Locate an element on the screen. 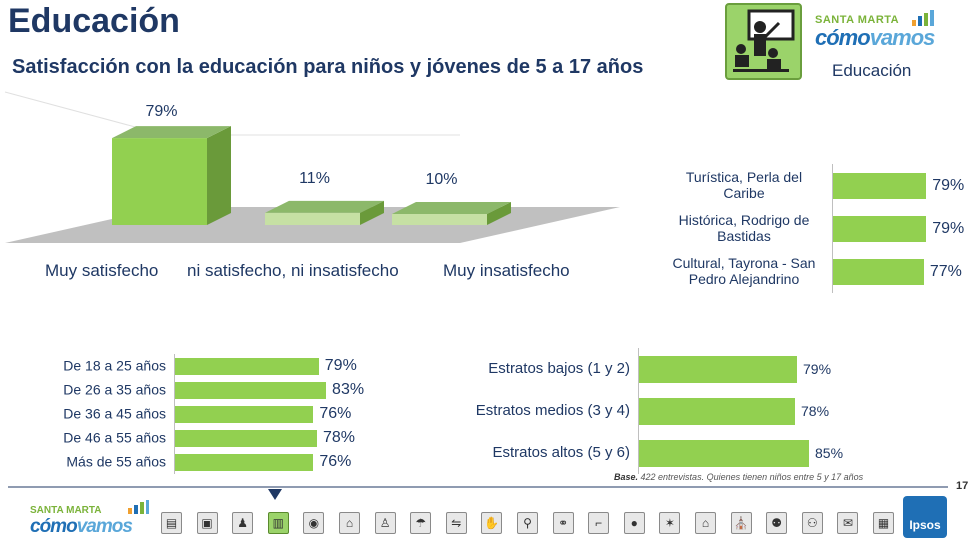 The image size is (975, 554). clipboard-icon: ▤ is located at coordinates (171, 523).